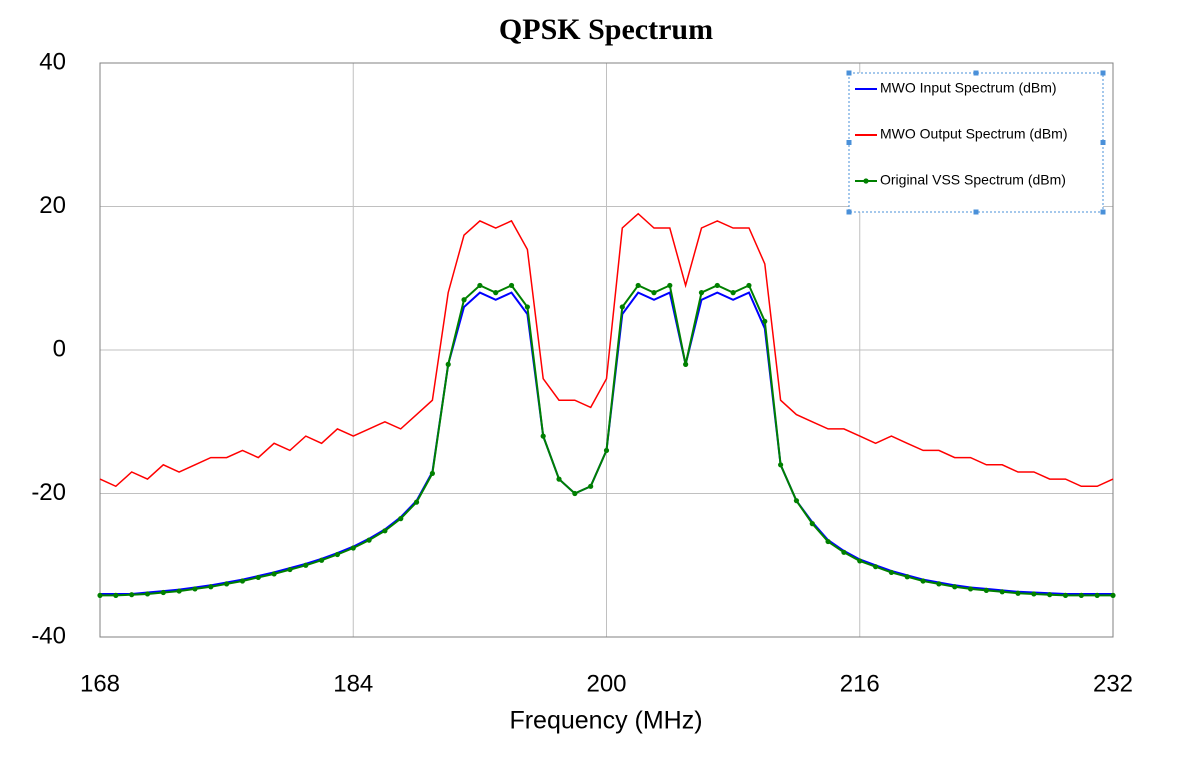  Describe the element at coordinates (606, 29) in the screenshot. I see `chart-title: QPSK Spectrum` at that location.